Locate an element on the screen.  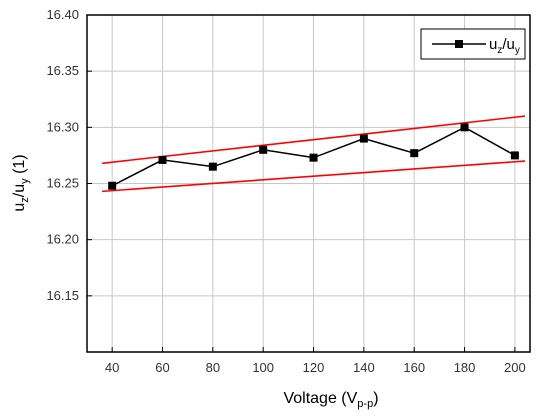
bound-lines is located at coordinates (314, 154).